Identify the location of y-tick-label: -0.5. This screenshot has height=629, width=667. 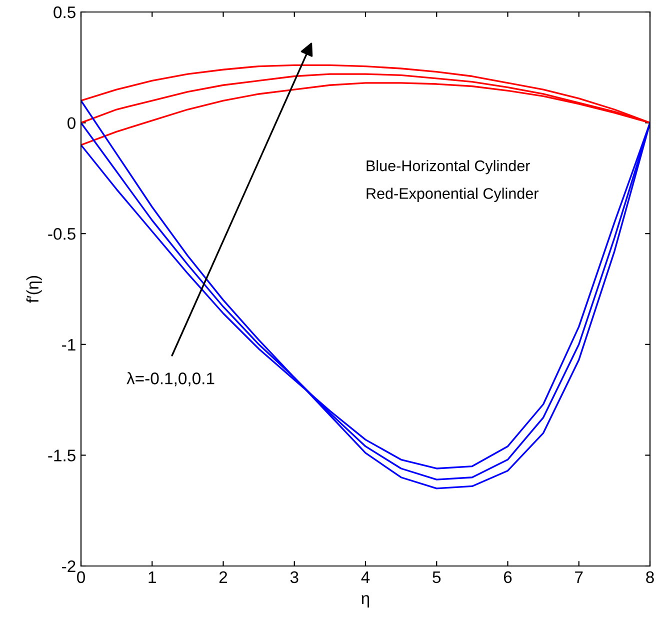
(62, 234).